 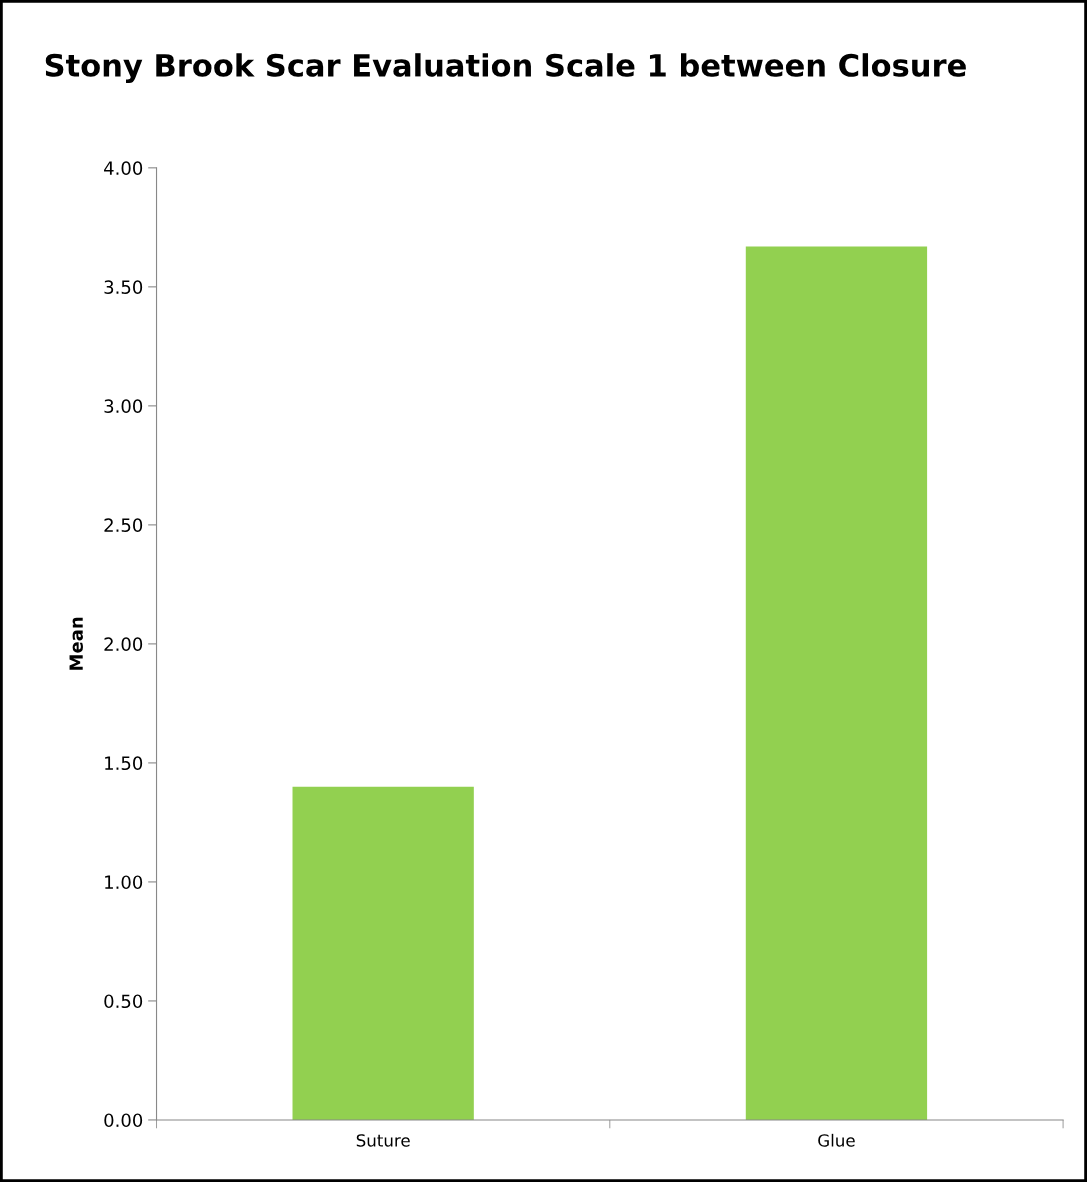 What do you see at coordinates (836, 1140) in the screenshot?
I see `x-tick-label: Glue` at bounding box center [836, 1140].